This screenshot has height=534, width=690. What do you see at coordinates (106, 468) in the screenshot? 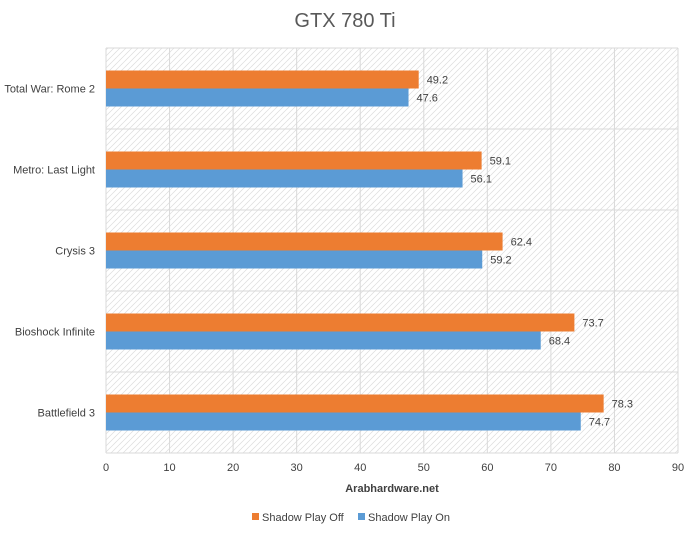
I see `x-tick-label: 0` at bounding box center [106, 468].